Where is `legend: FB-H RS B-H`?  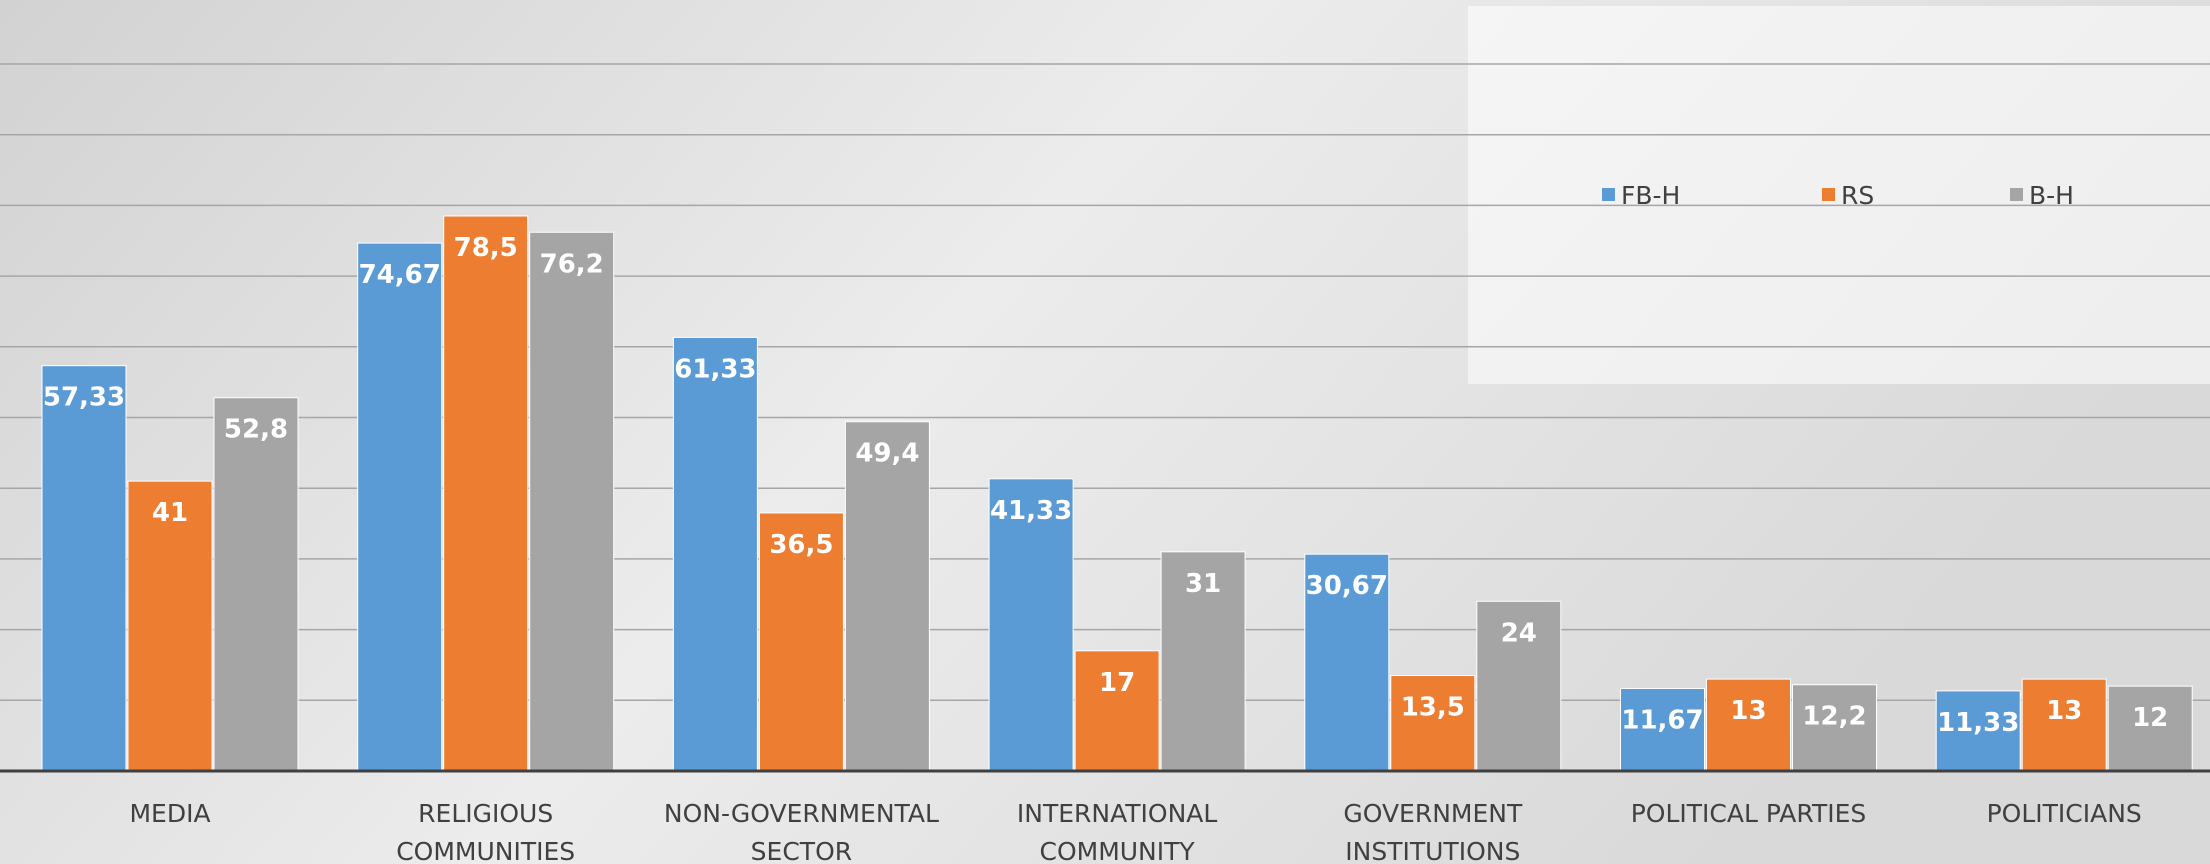
legend: FB-H RS B-H is located at coordinates (1838, 195).